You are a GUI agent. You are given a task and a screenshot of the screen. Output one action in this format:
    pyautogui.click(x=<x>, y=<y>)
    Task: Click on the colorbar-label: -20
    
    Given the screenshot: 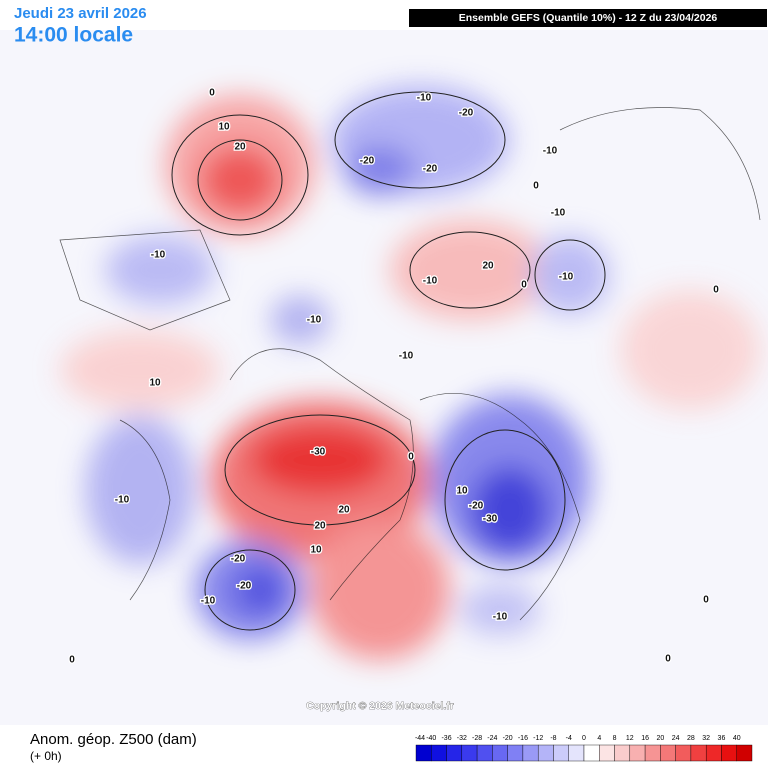 What is the action you would take?
    pyautogui.click(x=508, y=738)
    